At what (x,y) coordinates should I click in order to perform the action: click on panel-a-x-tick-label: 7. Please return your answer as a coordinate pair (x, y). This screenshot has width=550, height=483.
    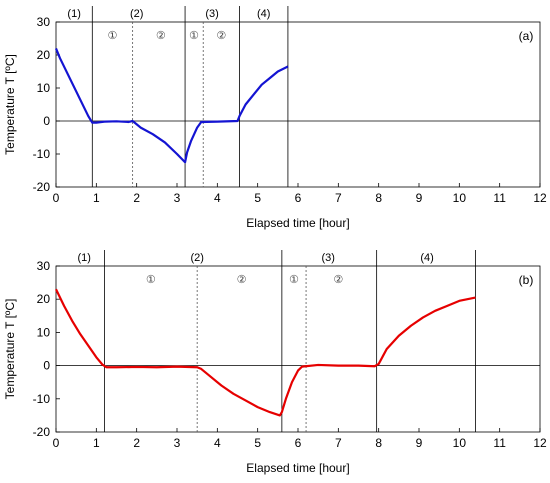
    Looking at the image, I should click on (338, 198).